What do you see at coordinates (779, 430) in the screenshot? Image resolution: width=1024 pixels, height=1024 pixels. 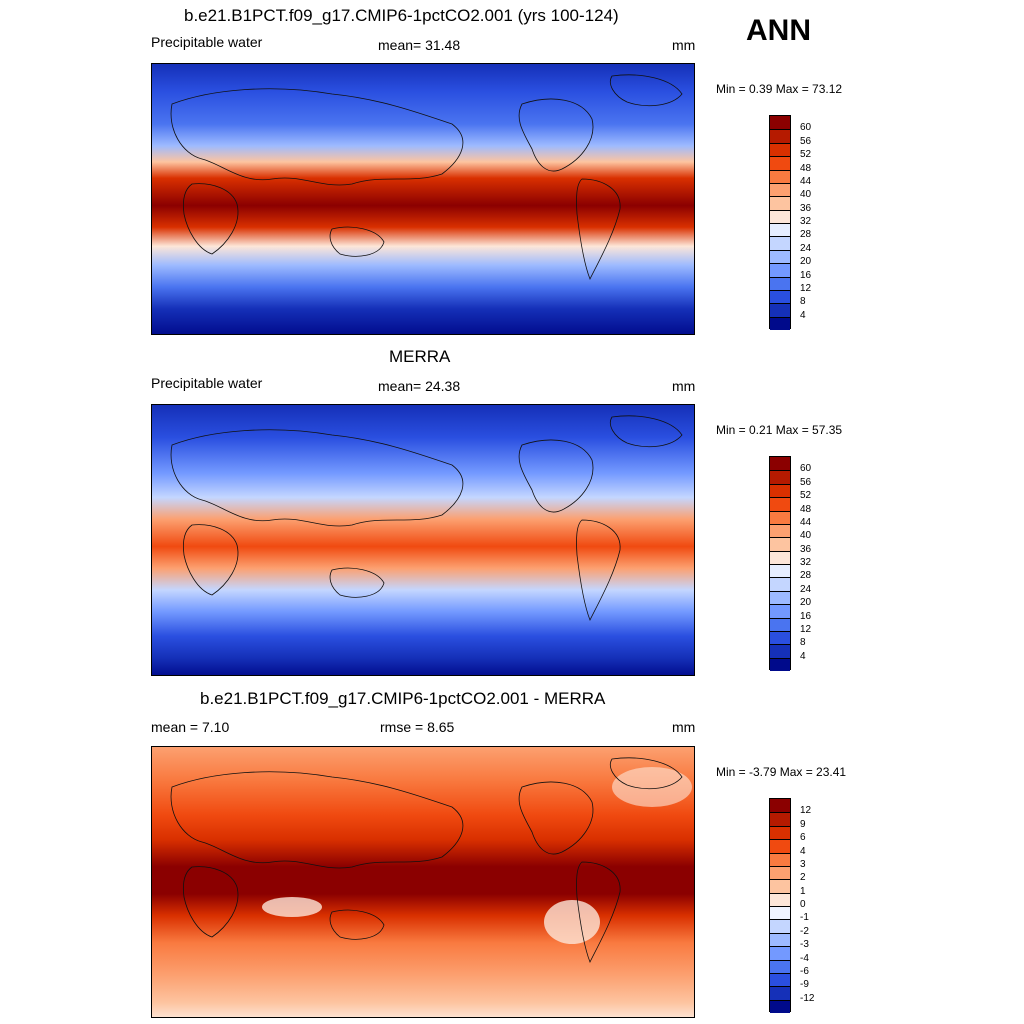 I see `min-max-label: Min = 0.21 Max = 57.35` at bounding box center [779, 430].